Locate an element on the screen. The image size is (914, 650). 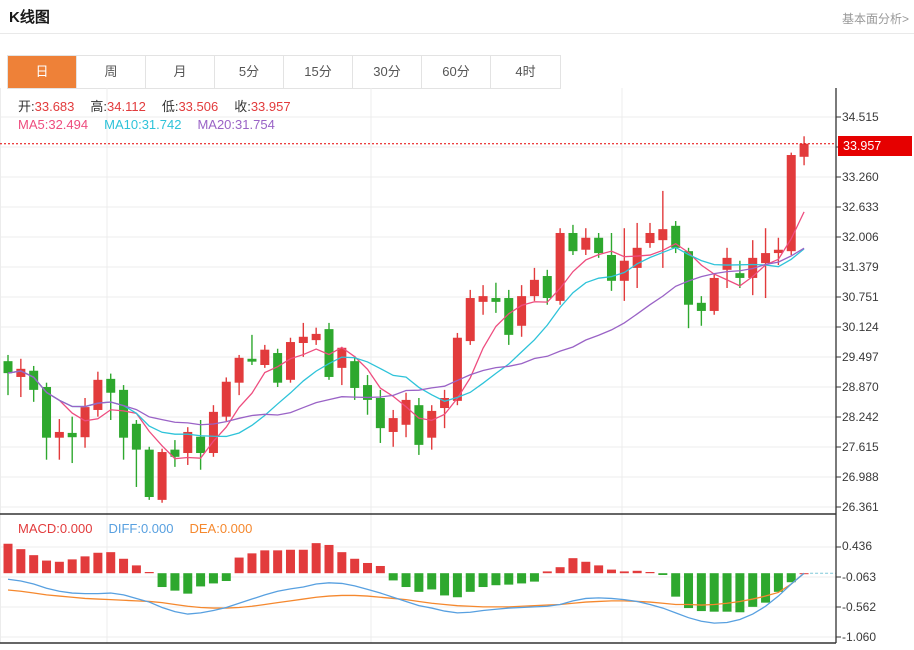
ma-indicator-row: MA5:32.494 MA10:31.742 MA20:31.754 is located at coordinates (154, 124).